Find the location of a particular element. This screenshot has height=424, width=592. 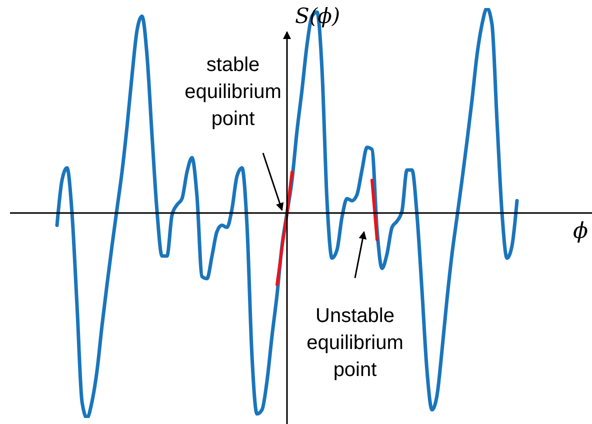

annotation: Unstable equilibrium point is located at coordinates (355, 343).